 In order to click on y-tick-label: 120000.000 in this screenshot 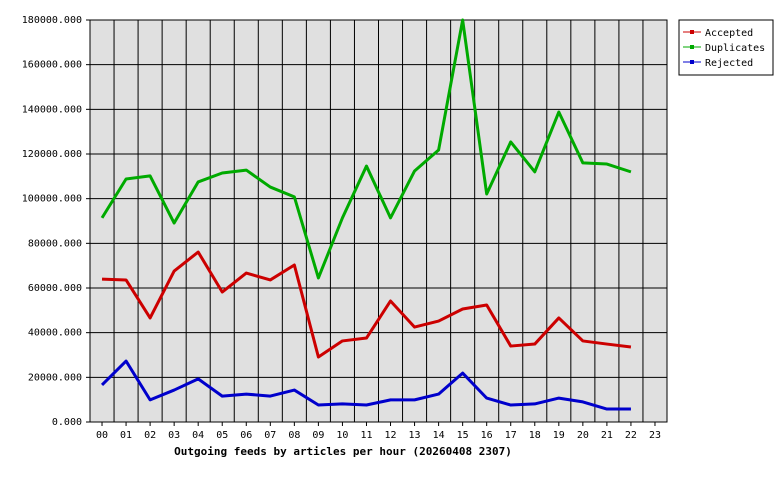, I will do `click(52, 154)`.